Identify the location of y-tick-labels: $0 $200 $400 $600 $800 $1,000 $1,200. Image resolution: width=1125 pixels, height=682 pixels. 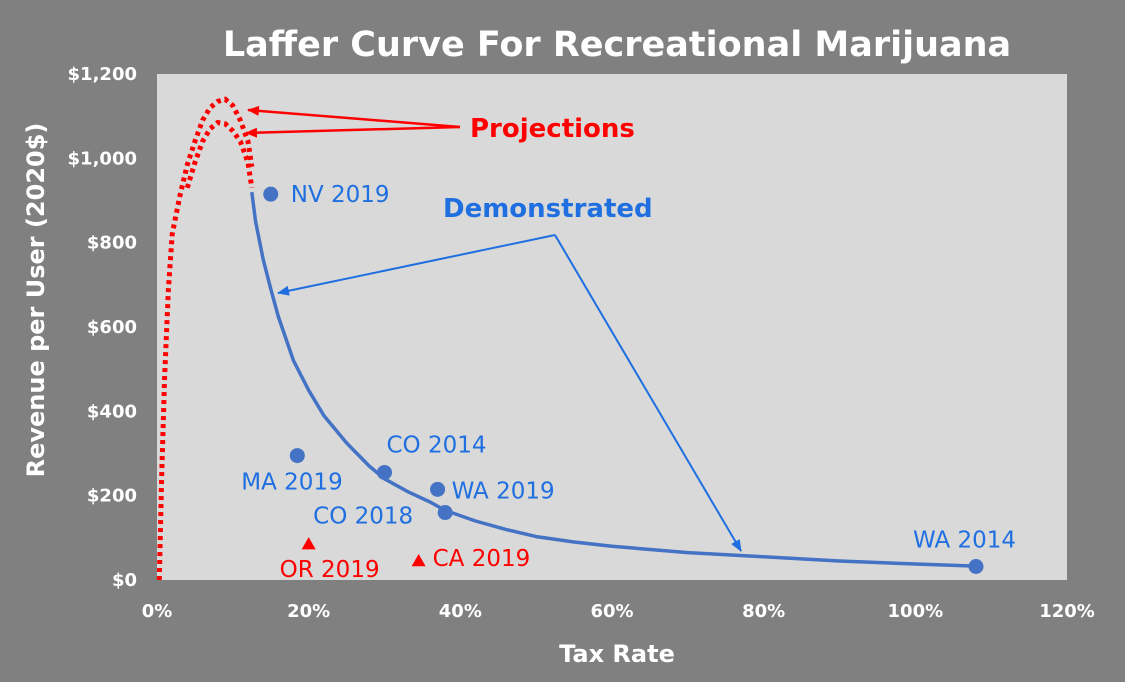
(102, 327).